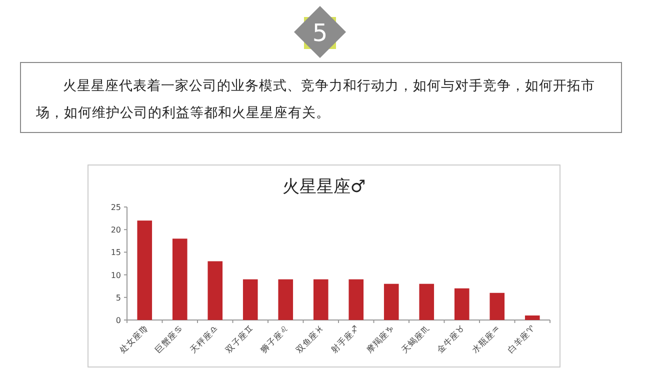  Describe the element at coordinates (486, 339) in the screenshot. I see `x-tick-label: 水瓶座♒` at that location.